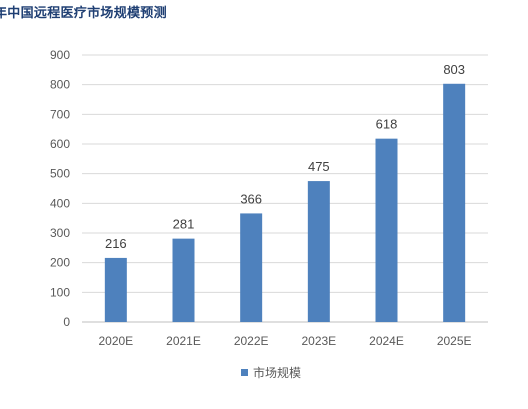 The width and height of the screenshot is (528, 409). What do you see at coordinates (251, 341) in the screenshot?
I see `x-tick-label-2022E: 2022E` at bounding box center [251, 341].